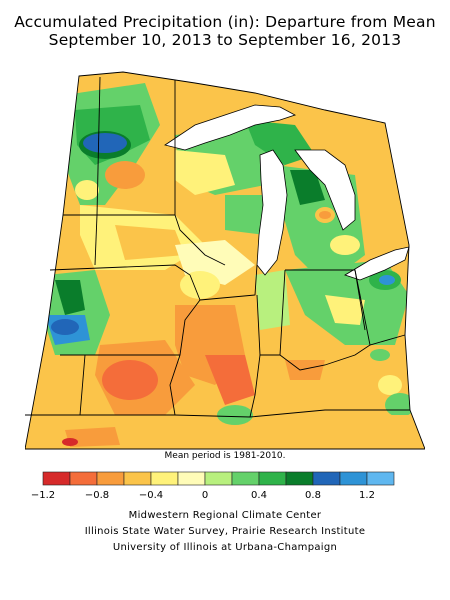 This screenshot has width=450, height=600. I want to click on lake-huron, so click(325, 190).